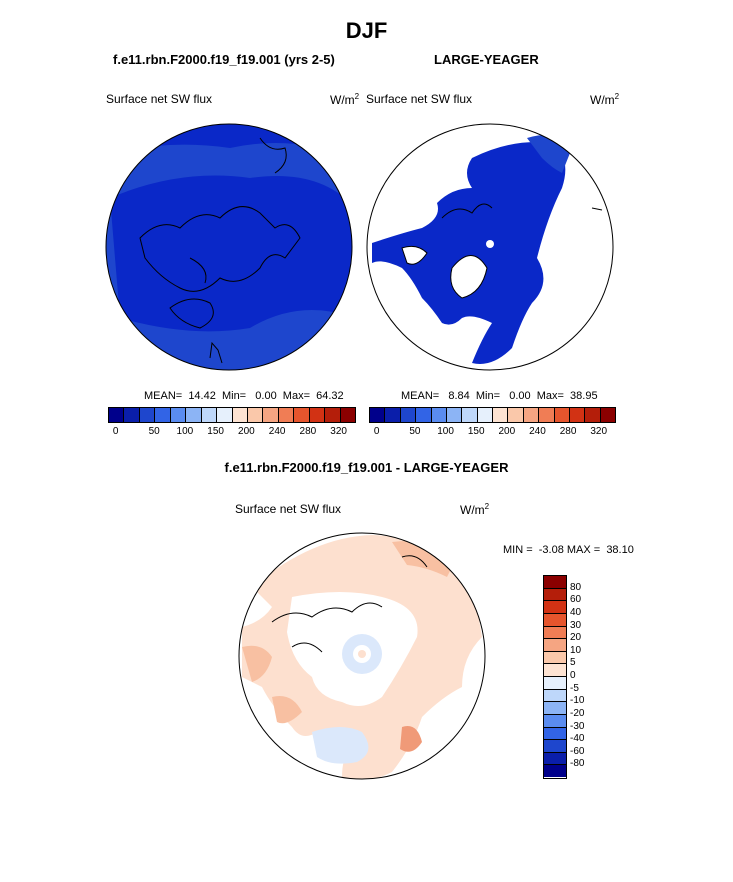  What do you see at coordinates (577, 701) in the screenshot?
I see `colorbar-tick-label: -10` at bounding box center [577, 701].